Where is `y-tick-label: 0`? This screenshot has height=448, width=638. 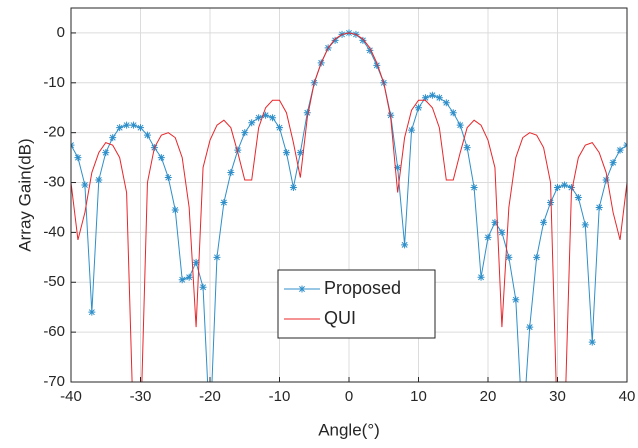
y-tick-label: 0 is located at coordinates (61, 32).